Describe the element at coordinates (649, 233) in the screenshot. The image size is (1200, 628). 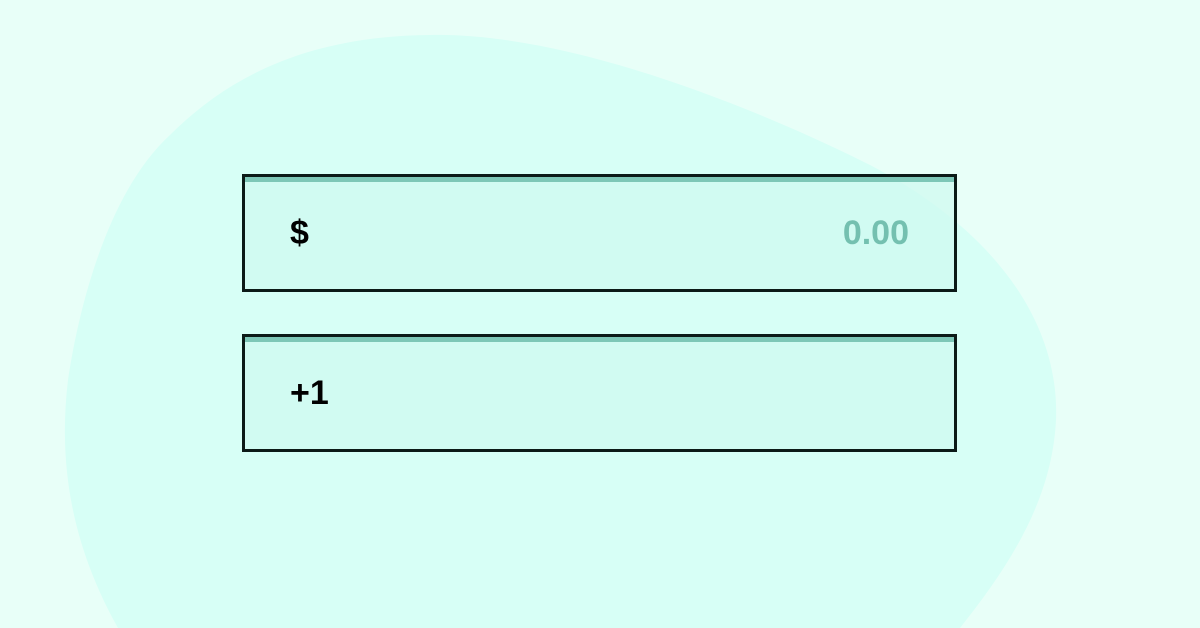
I see `currency-input` at that location.